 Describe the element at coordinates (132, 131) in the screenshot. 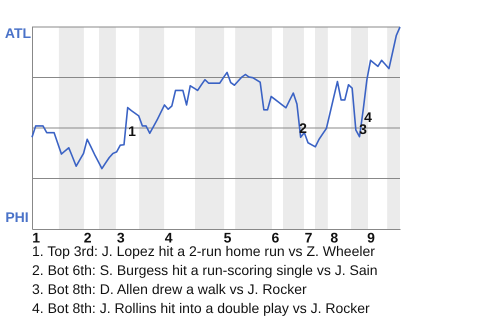

I see `annotation: 1` at that location.